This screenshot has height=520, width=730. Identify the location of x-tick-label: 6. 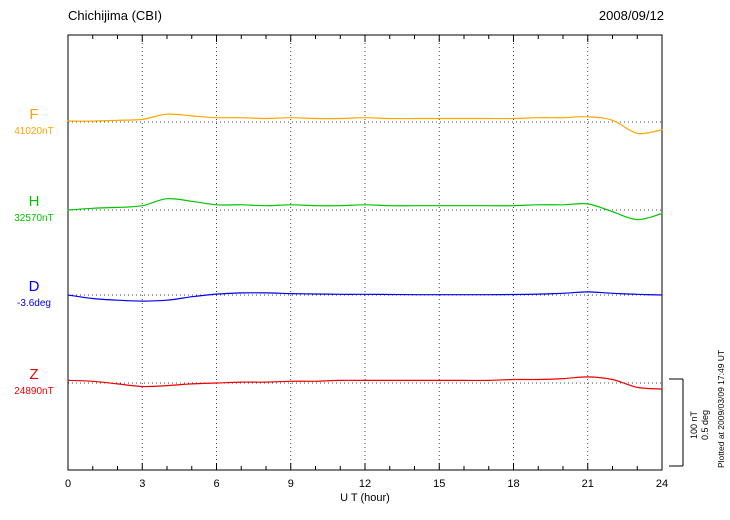
(216, 484).